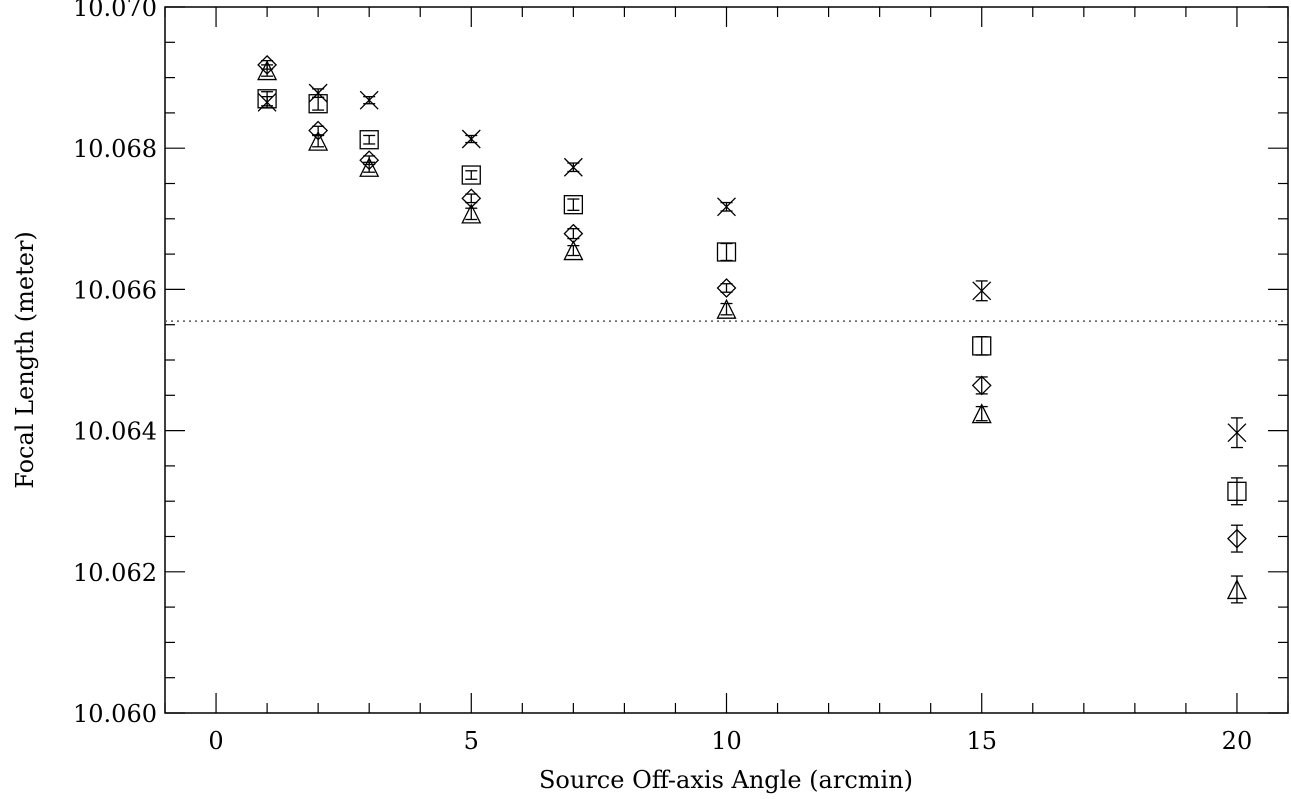 This screenshot has height=799, width=1291. I want to click on y-tick-label: 10.066, so click(115, 290).